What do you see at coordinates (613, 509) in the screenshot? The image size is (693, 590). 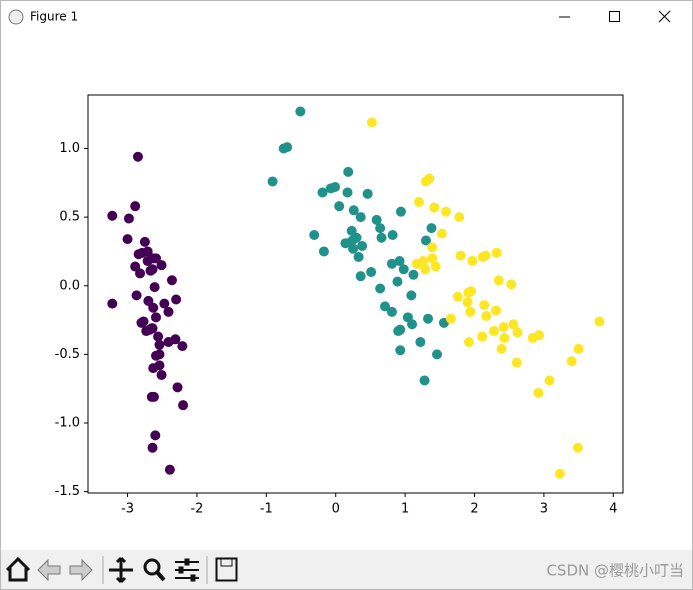 I see `x-tick-label: 4` at bounding box center [613, 509].